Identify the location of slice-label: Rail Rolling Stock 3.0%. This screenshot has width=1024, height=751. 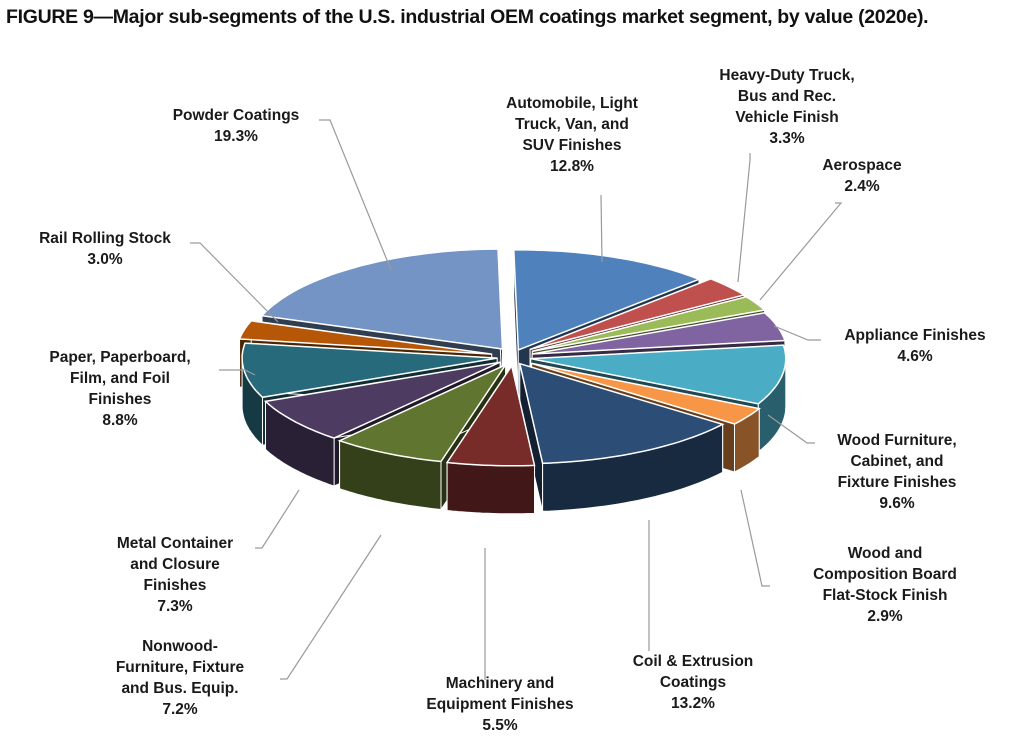
(105, 249).